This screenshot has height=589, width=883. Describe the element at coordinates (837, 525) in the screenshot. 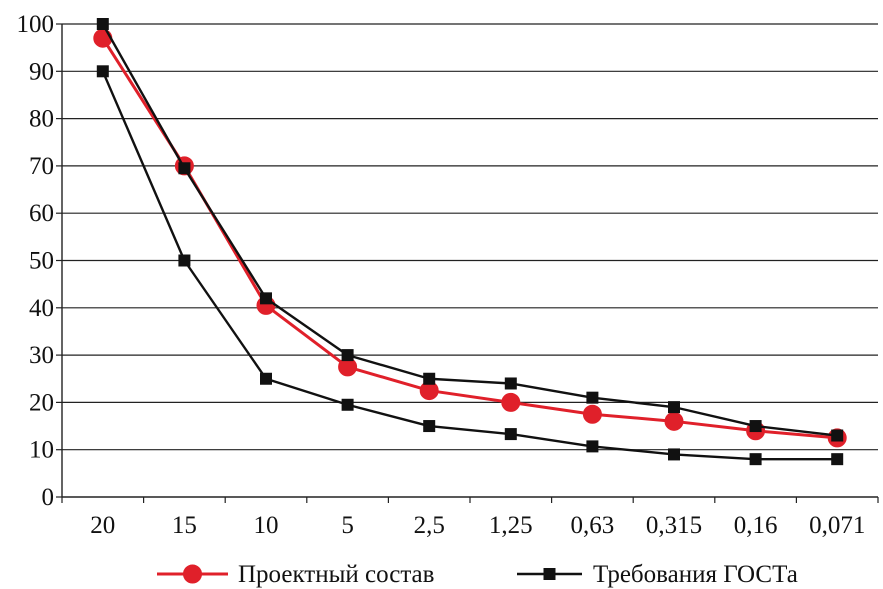

I see `x-tick-label: 0,071` at that location.